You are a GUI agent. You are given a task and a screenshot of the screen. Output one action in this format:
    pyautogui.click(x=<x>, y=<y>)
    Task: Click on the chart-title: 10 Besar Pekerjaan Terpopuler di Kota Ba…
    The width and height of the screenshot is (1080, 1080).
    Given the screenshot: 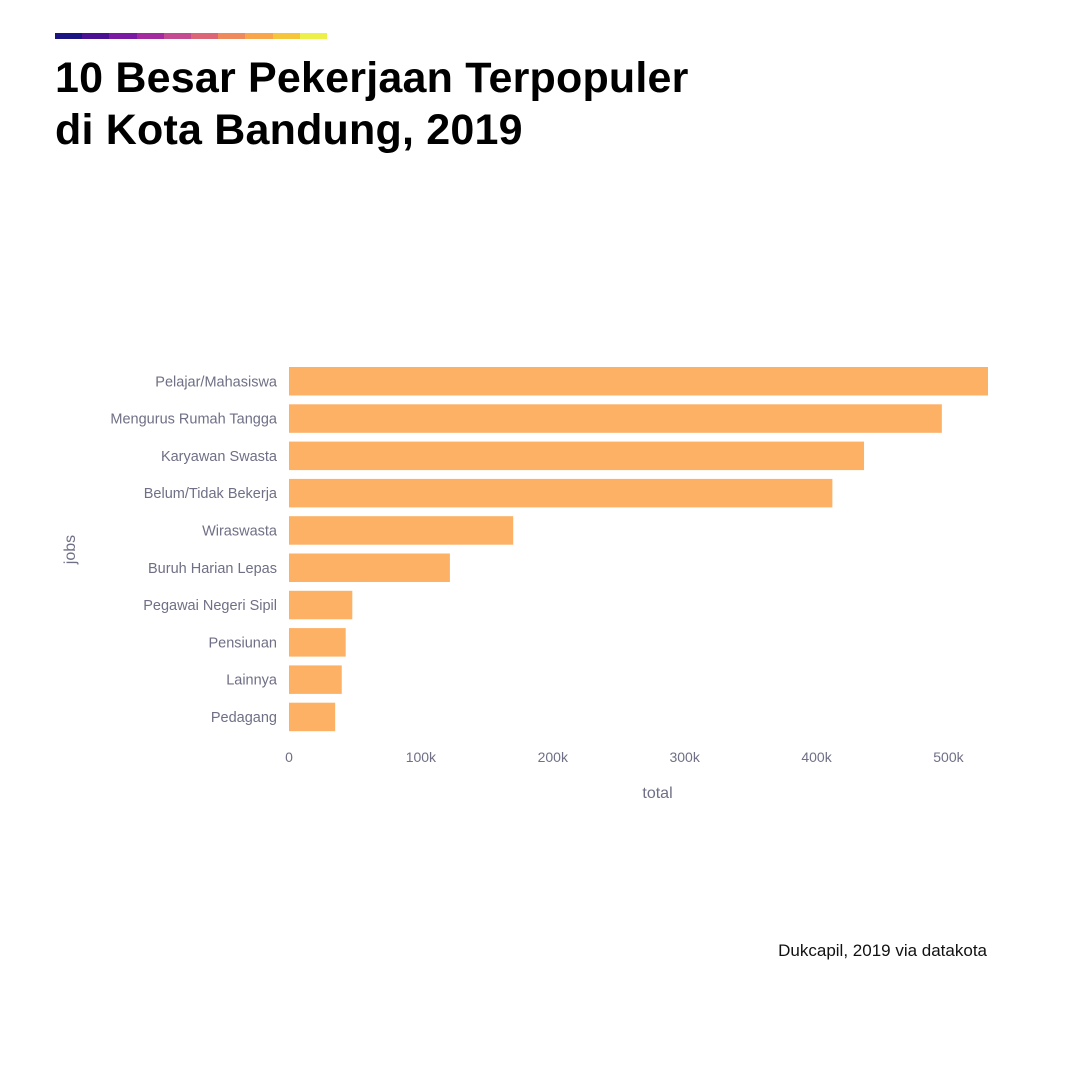 What is the action you would take?
    pyautogui.click(x=372, y=104)
    